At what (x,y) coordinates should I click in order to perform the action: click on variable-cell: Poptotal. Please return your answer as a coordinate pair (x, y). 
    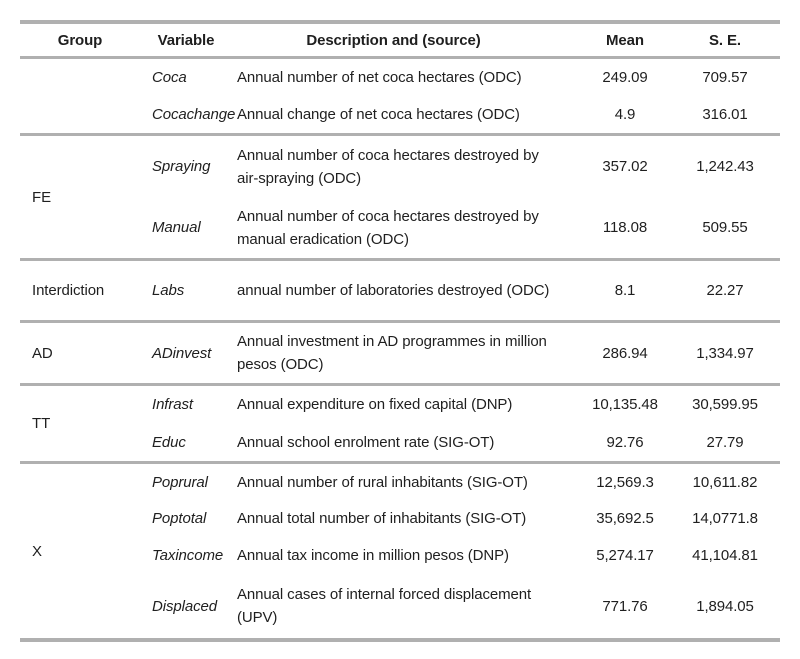
    Looking at the image, I should click on (179, 518).